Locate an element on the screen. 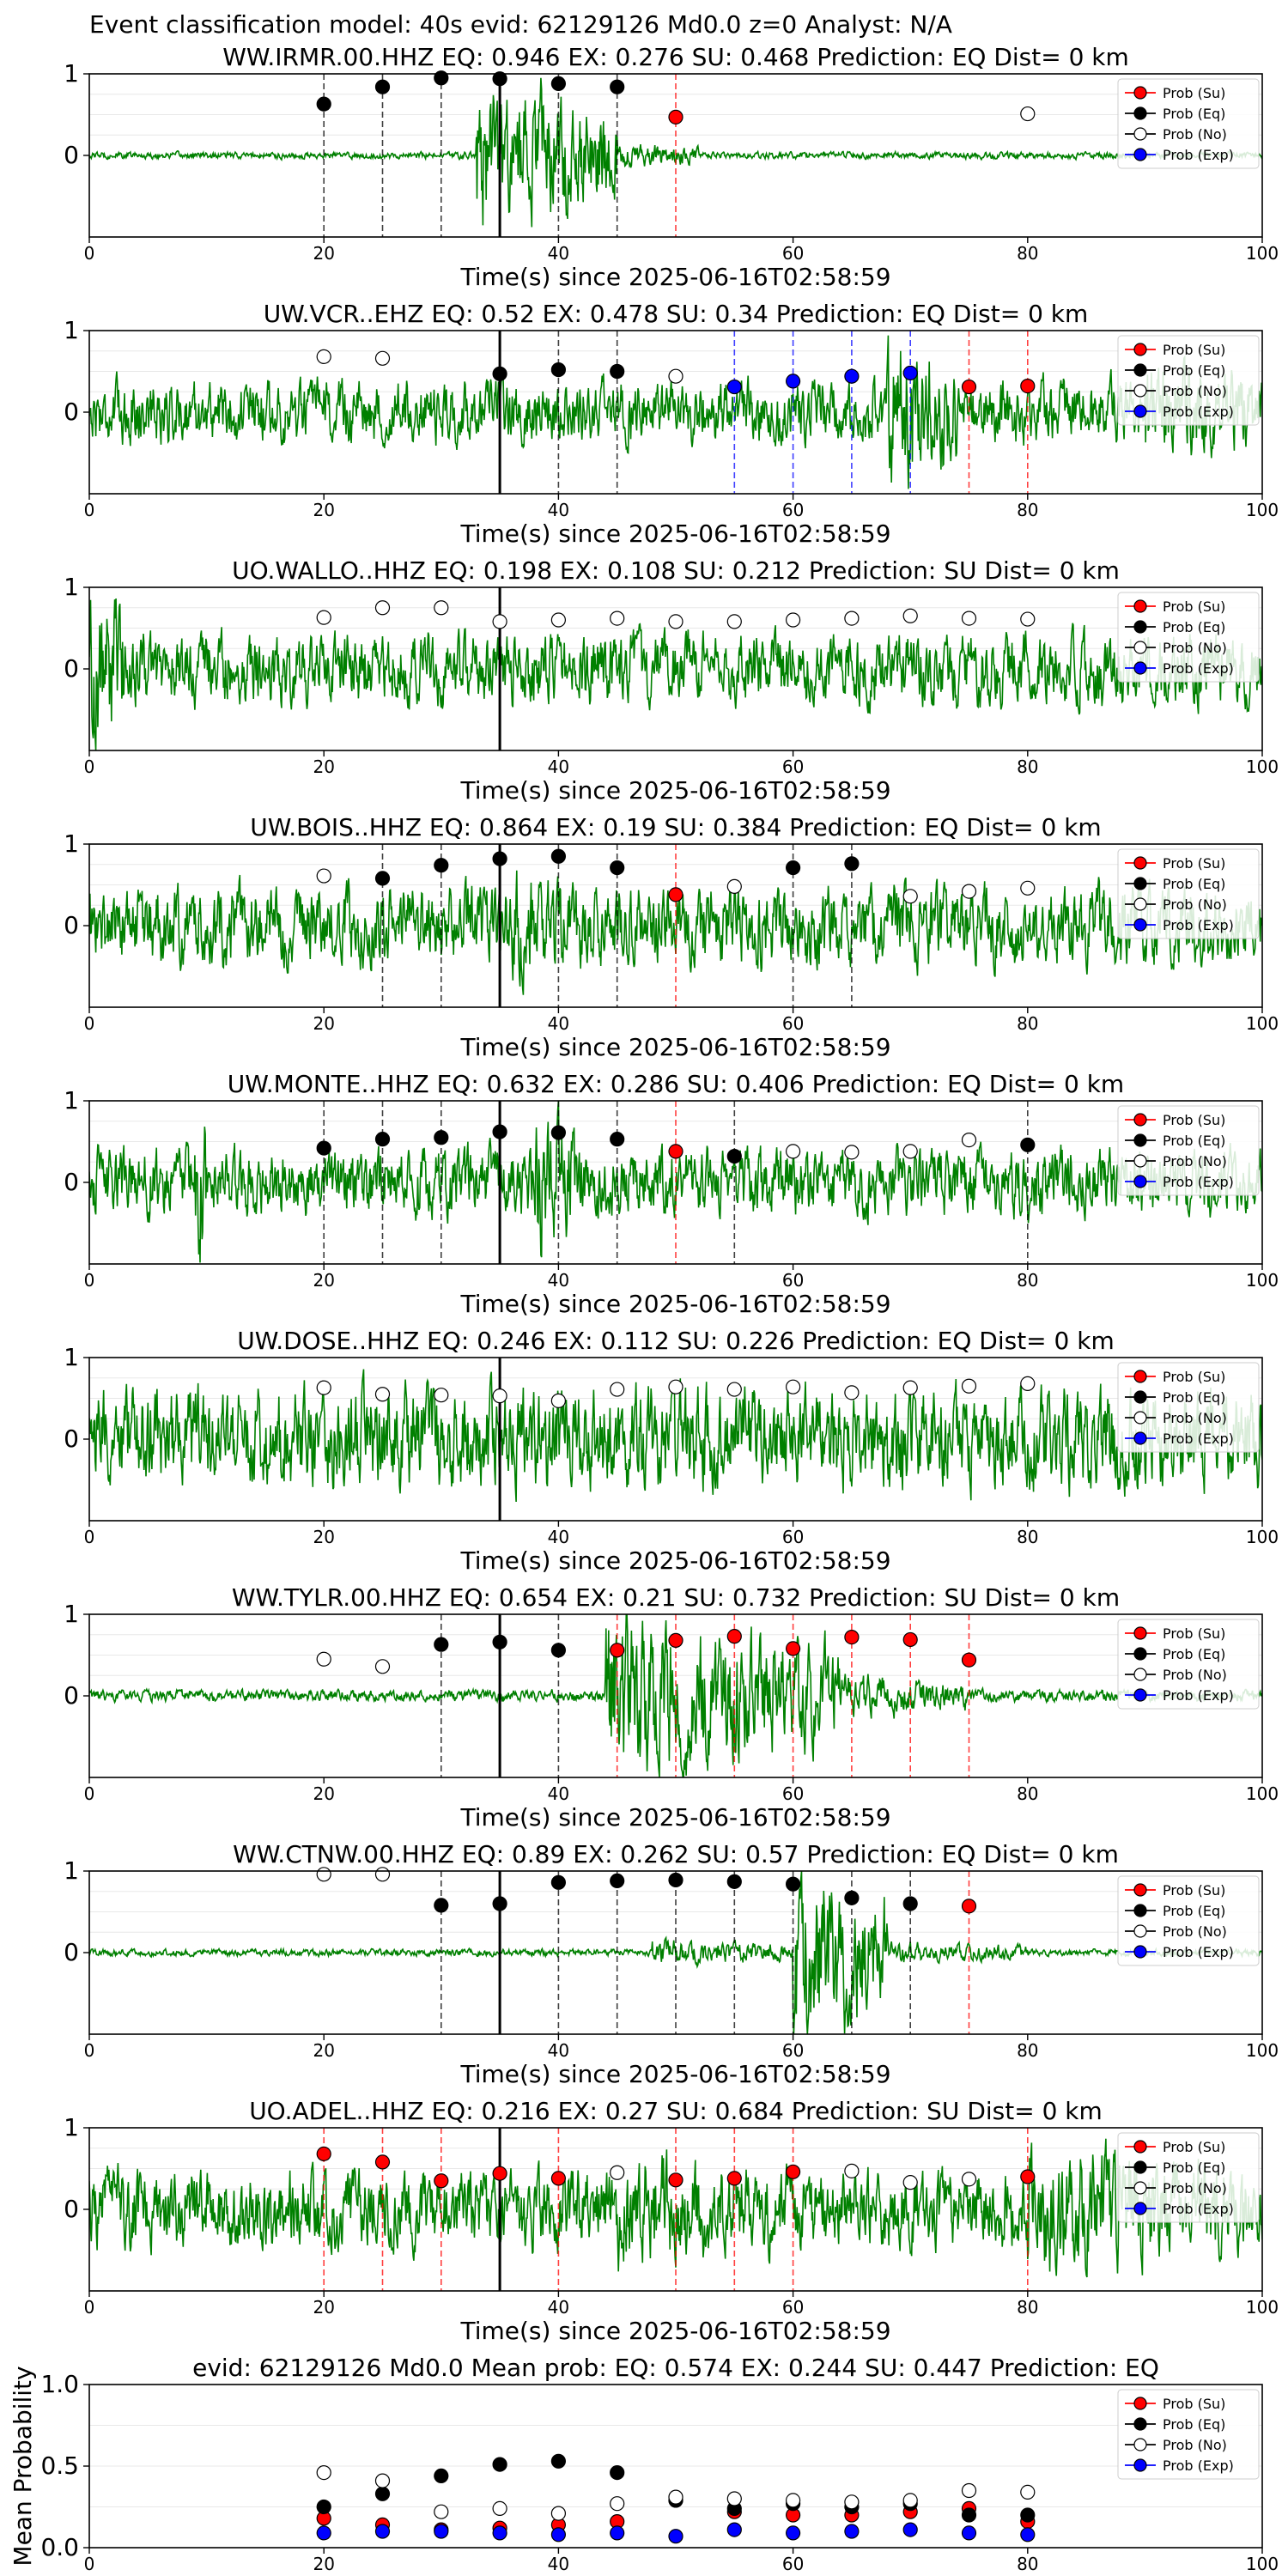  y-tick-label: 0.5 is located at coordinates (59, 2465).